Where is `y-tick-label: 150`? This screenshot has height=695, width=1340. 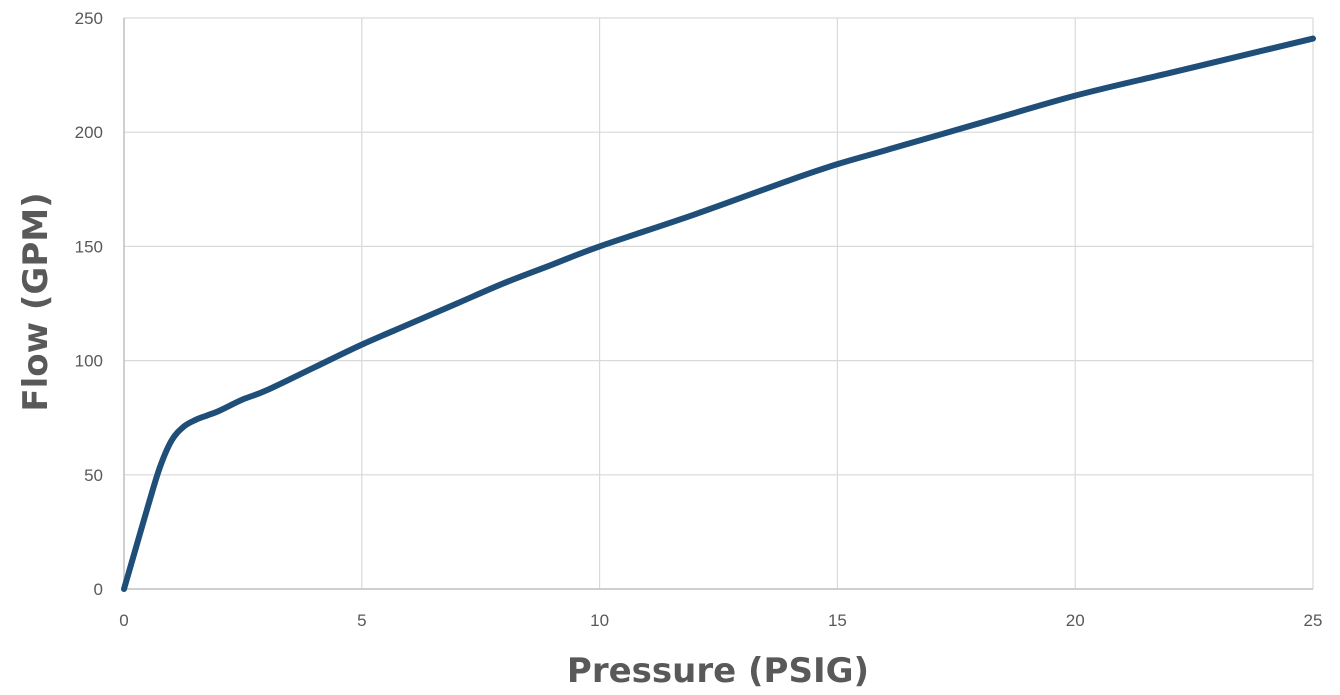 y-tick-label: 150 is located at coordinates (89, 246).